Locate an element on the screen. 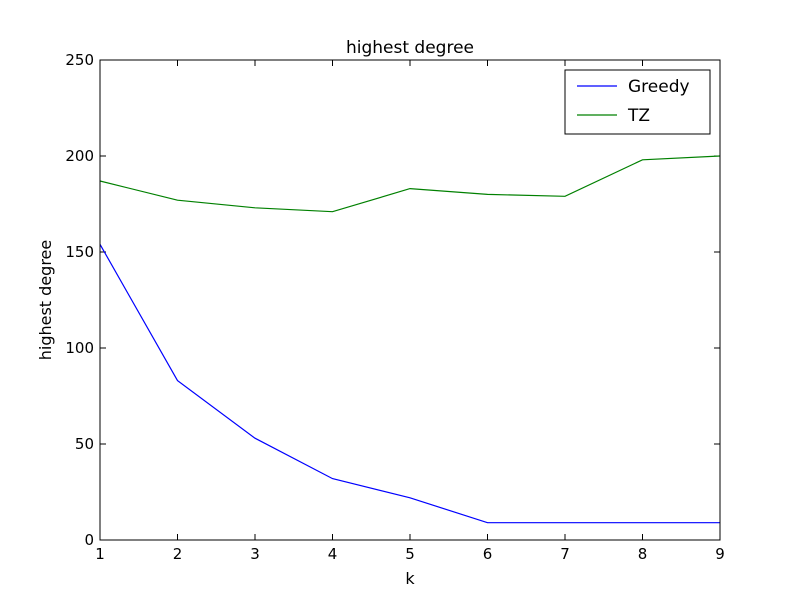 This screenshot has height=604, width=800. y-axis-label: highest degree is located at coordinates (45, 300).